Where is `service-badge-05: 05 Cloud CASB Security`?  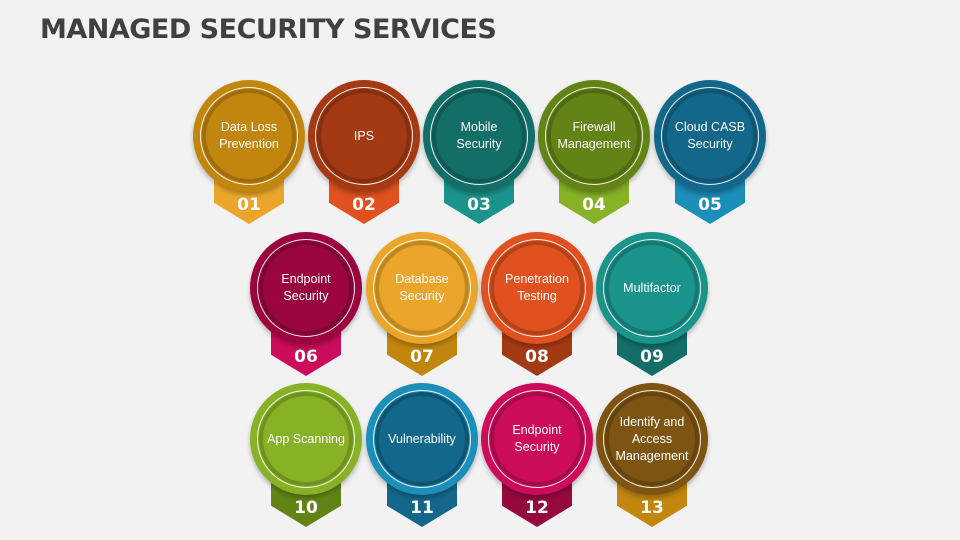 service-badge-05: 05 Cloud CASB Security is located at coordinates (710, 153).